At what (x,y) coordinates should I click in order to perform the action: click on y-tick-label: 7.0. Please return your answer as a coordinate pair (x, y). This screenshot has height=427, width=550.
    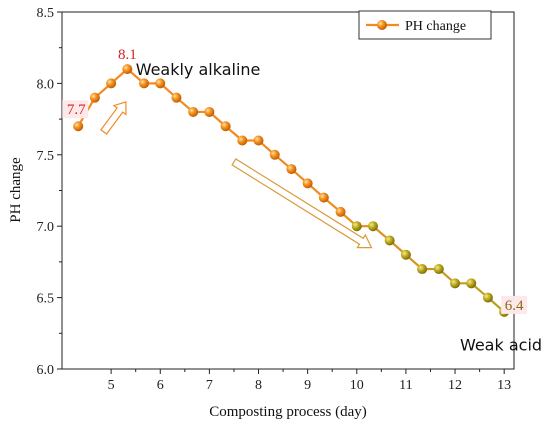
    Looking at the image, I should click on (46, 227).